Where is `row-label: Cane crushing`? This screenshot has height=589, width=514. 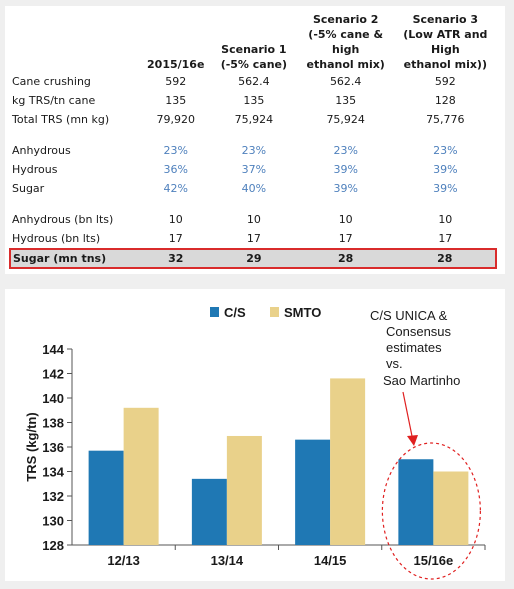 row-label: Cane crushing is located at coordinates (51, 81).